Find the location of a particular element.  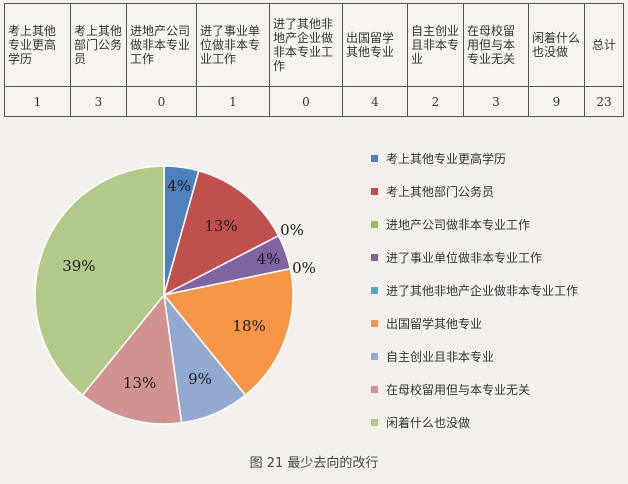

table-header-cell: 考上其他专业更高学历 is located at coordinates (37, 45).